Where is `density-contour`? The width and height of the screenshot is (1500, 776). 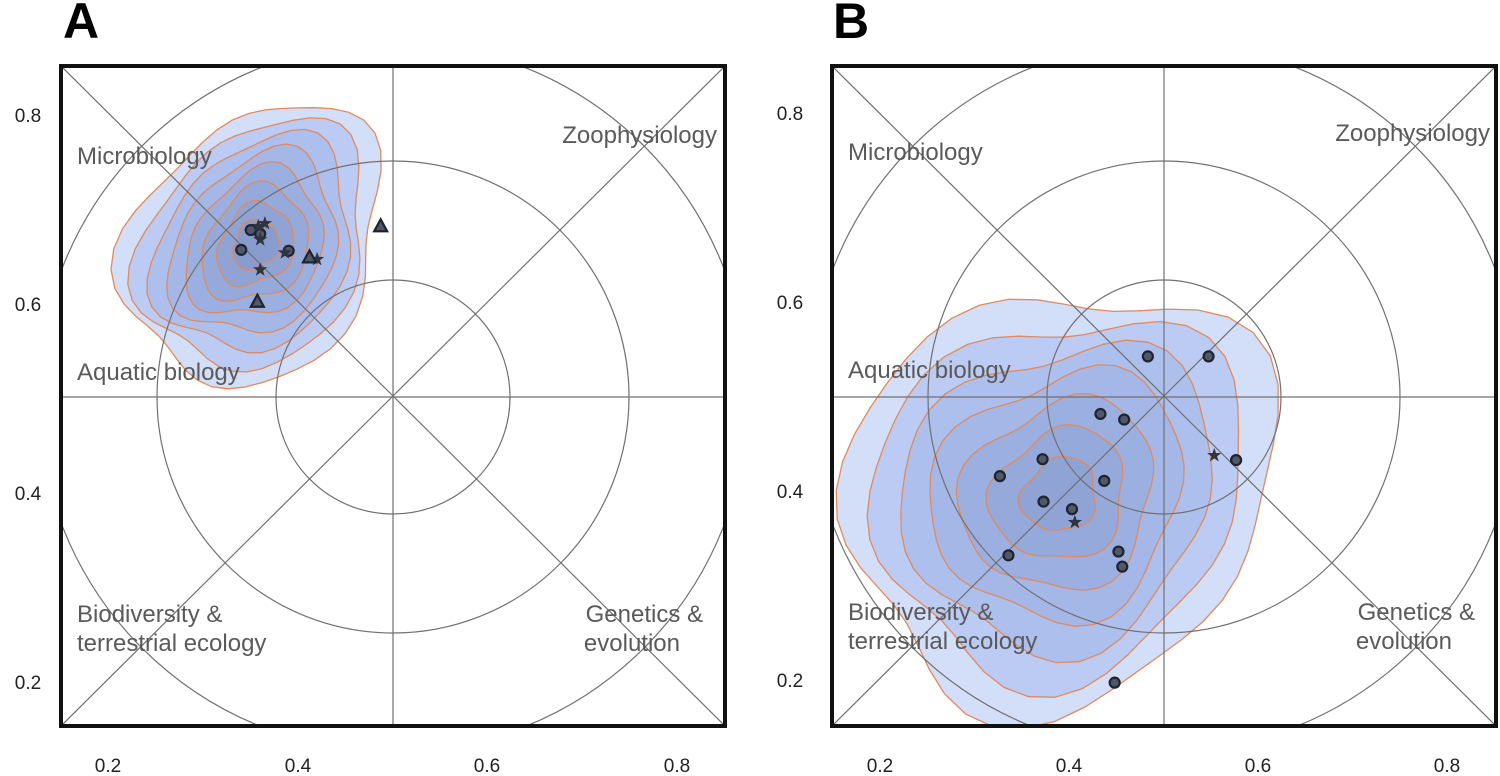
density-contour is located at coordinates (256, 245).